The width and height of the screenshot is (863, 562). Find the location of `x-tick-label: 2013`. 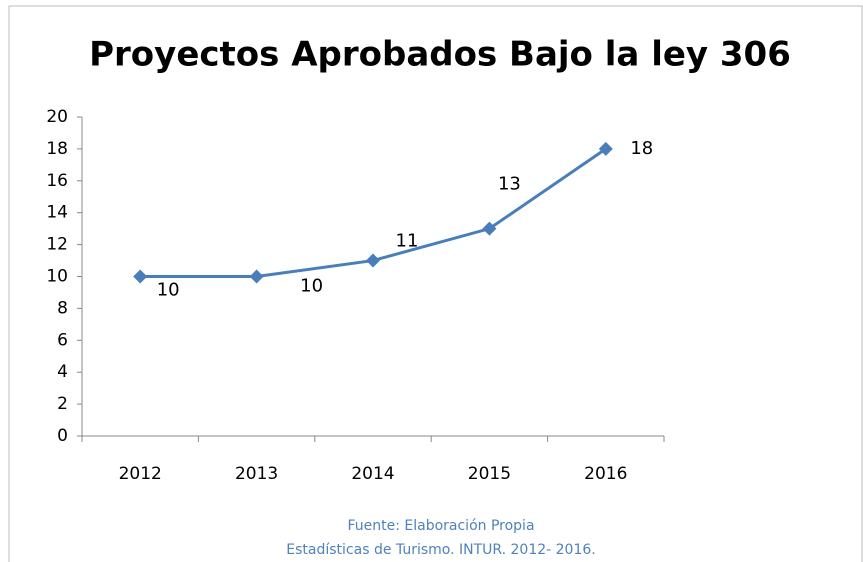

x-tick-label: 2013 is located at coordinates (256, 474).